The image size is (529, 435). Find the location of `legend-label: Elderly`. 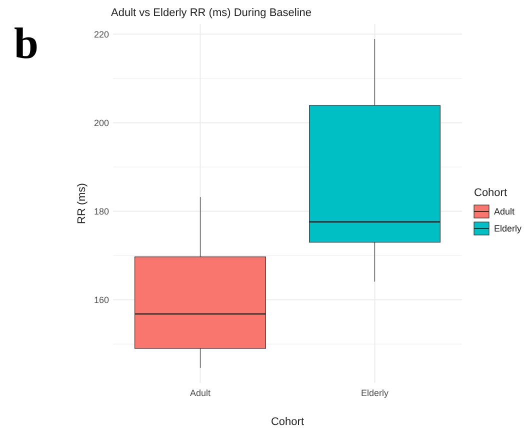

legend-label: Elderly is located at coordinates (508, 229).